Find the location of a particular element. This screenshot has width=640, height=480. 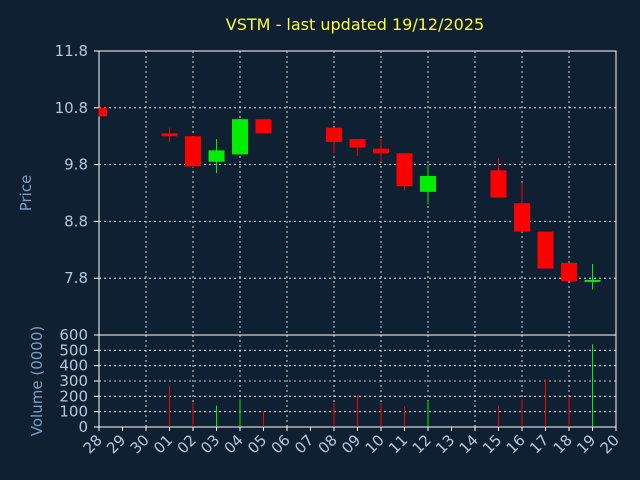

x-tick-label: 15 is located at coordinates (492, 444).